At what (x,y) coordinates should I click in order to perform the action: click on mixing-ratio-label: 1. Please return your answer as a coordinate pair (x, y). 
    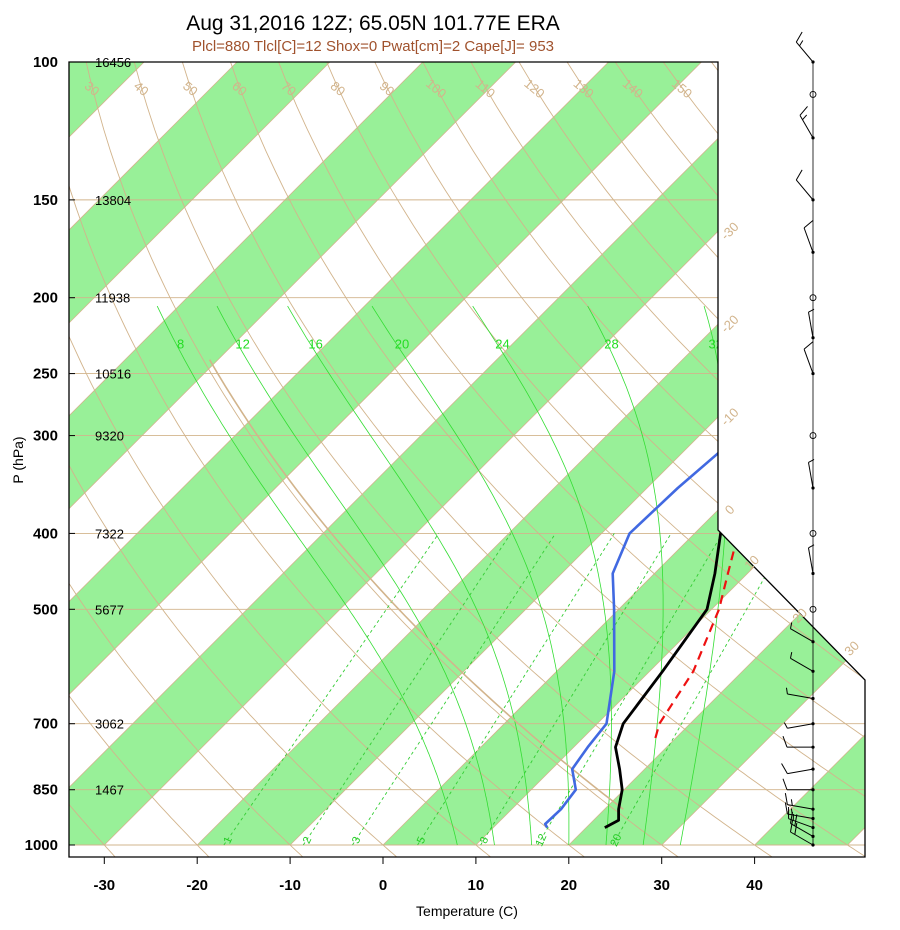
    Looking at the image, I should click on (228, 840).